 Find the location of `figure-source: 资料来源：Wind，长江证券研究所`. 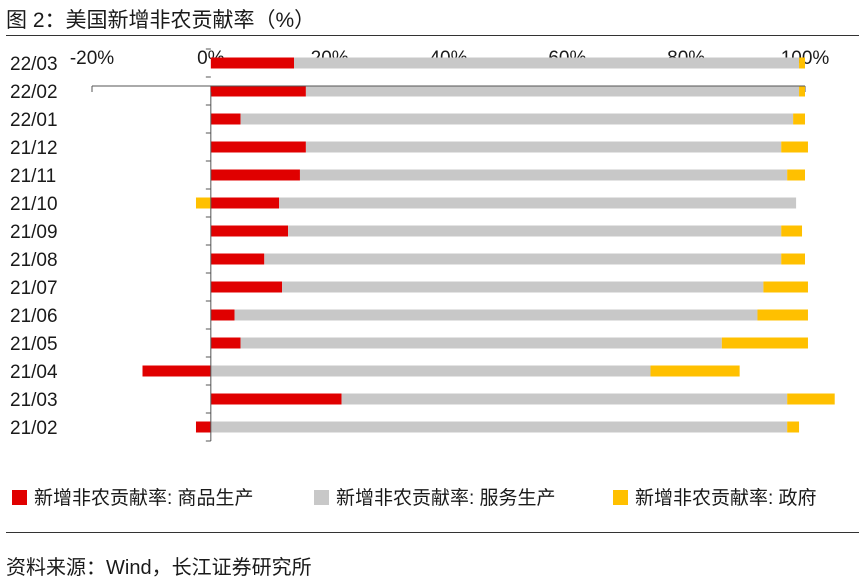

figure-source: 资料来源：Wind，长江证券研究所 is located at coordinates (159, 568).